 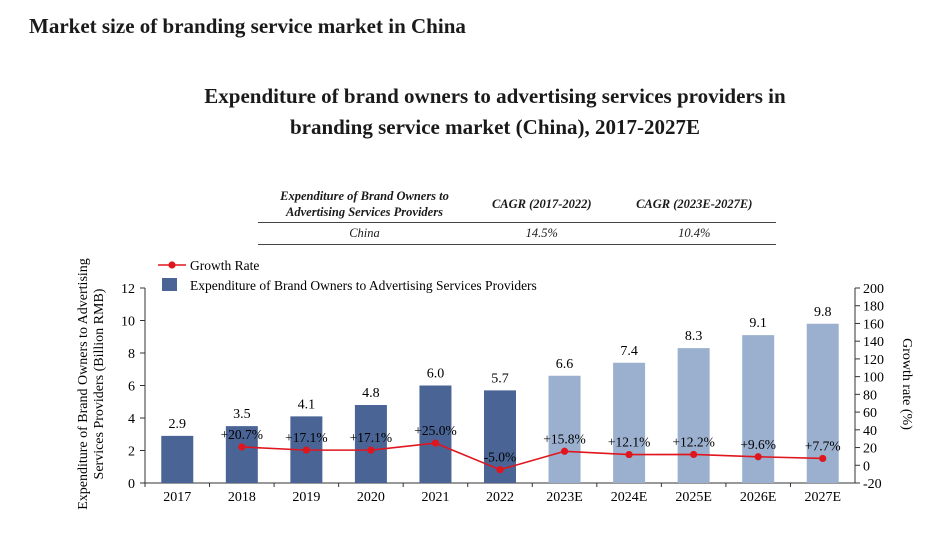 What do you see at coordinates (693, 497) in the screenshot?
I see `x-axis-tick-label: 2025E` at bounding box center [693, 497].